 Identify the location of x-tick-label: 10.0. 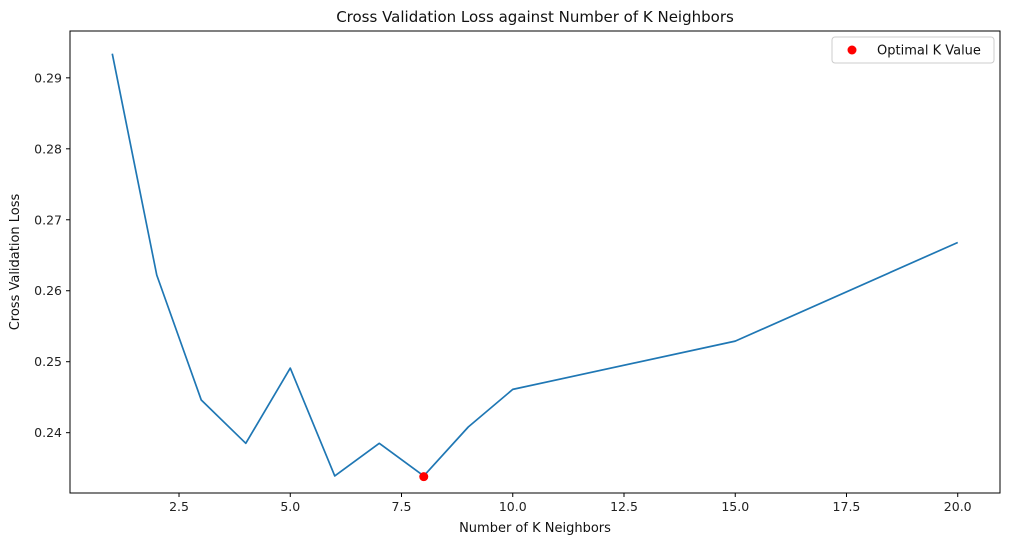
(513, 506).